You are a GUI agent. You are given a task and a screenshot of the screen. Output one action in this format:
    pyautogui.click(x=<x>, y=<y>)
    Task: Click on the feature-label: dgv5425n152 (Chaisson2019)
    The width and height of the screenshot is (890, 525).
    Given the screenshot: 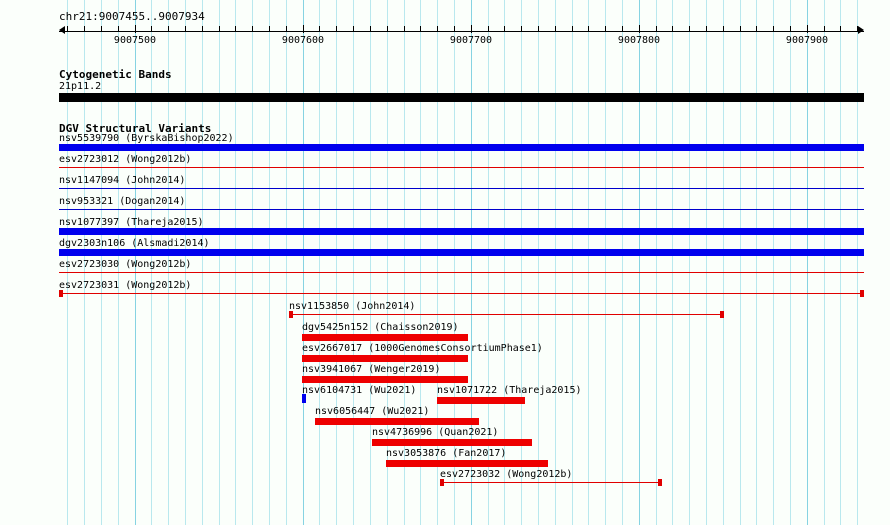 What is the action you would take?
    pyautogui.click(x=380, y=327)
    